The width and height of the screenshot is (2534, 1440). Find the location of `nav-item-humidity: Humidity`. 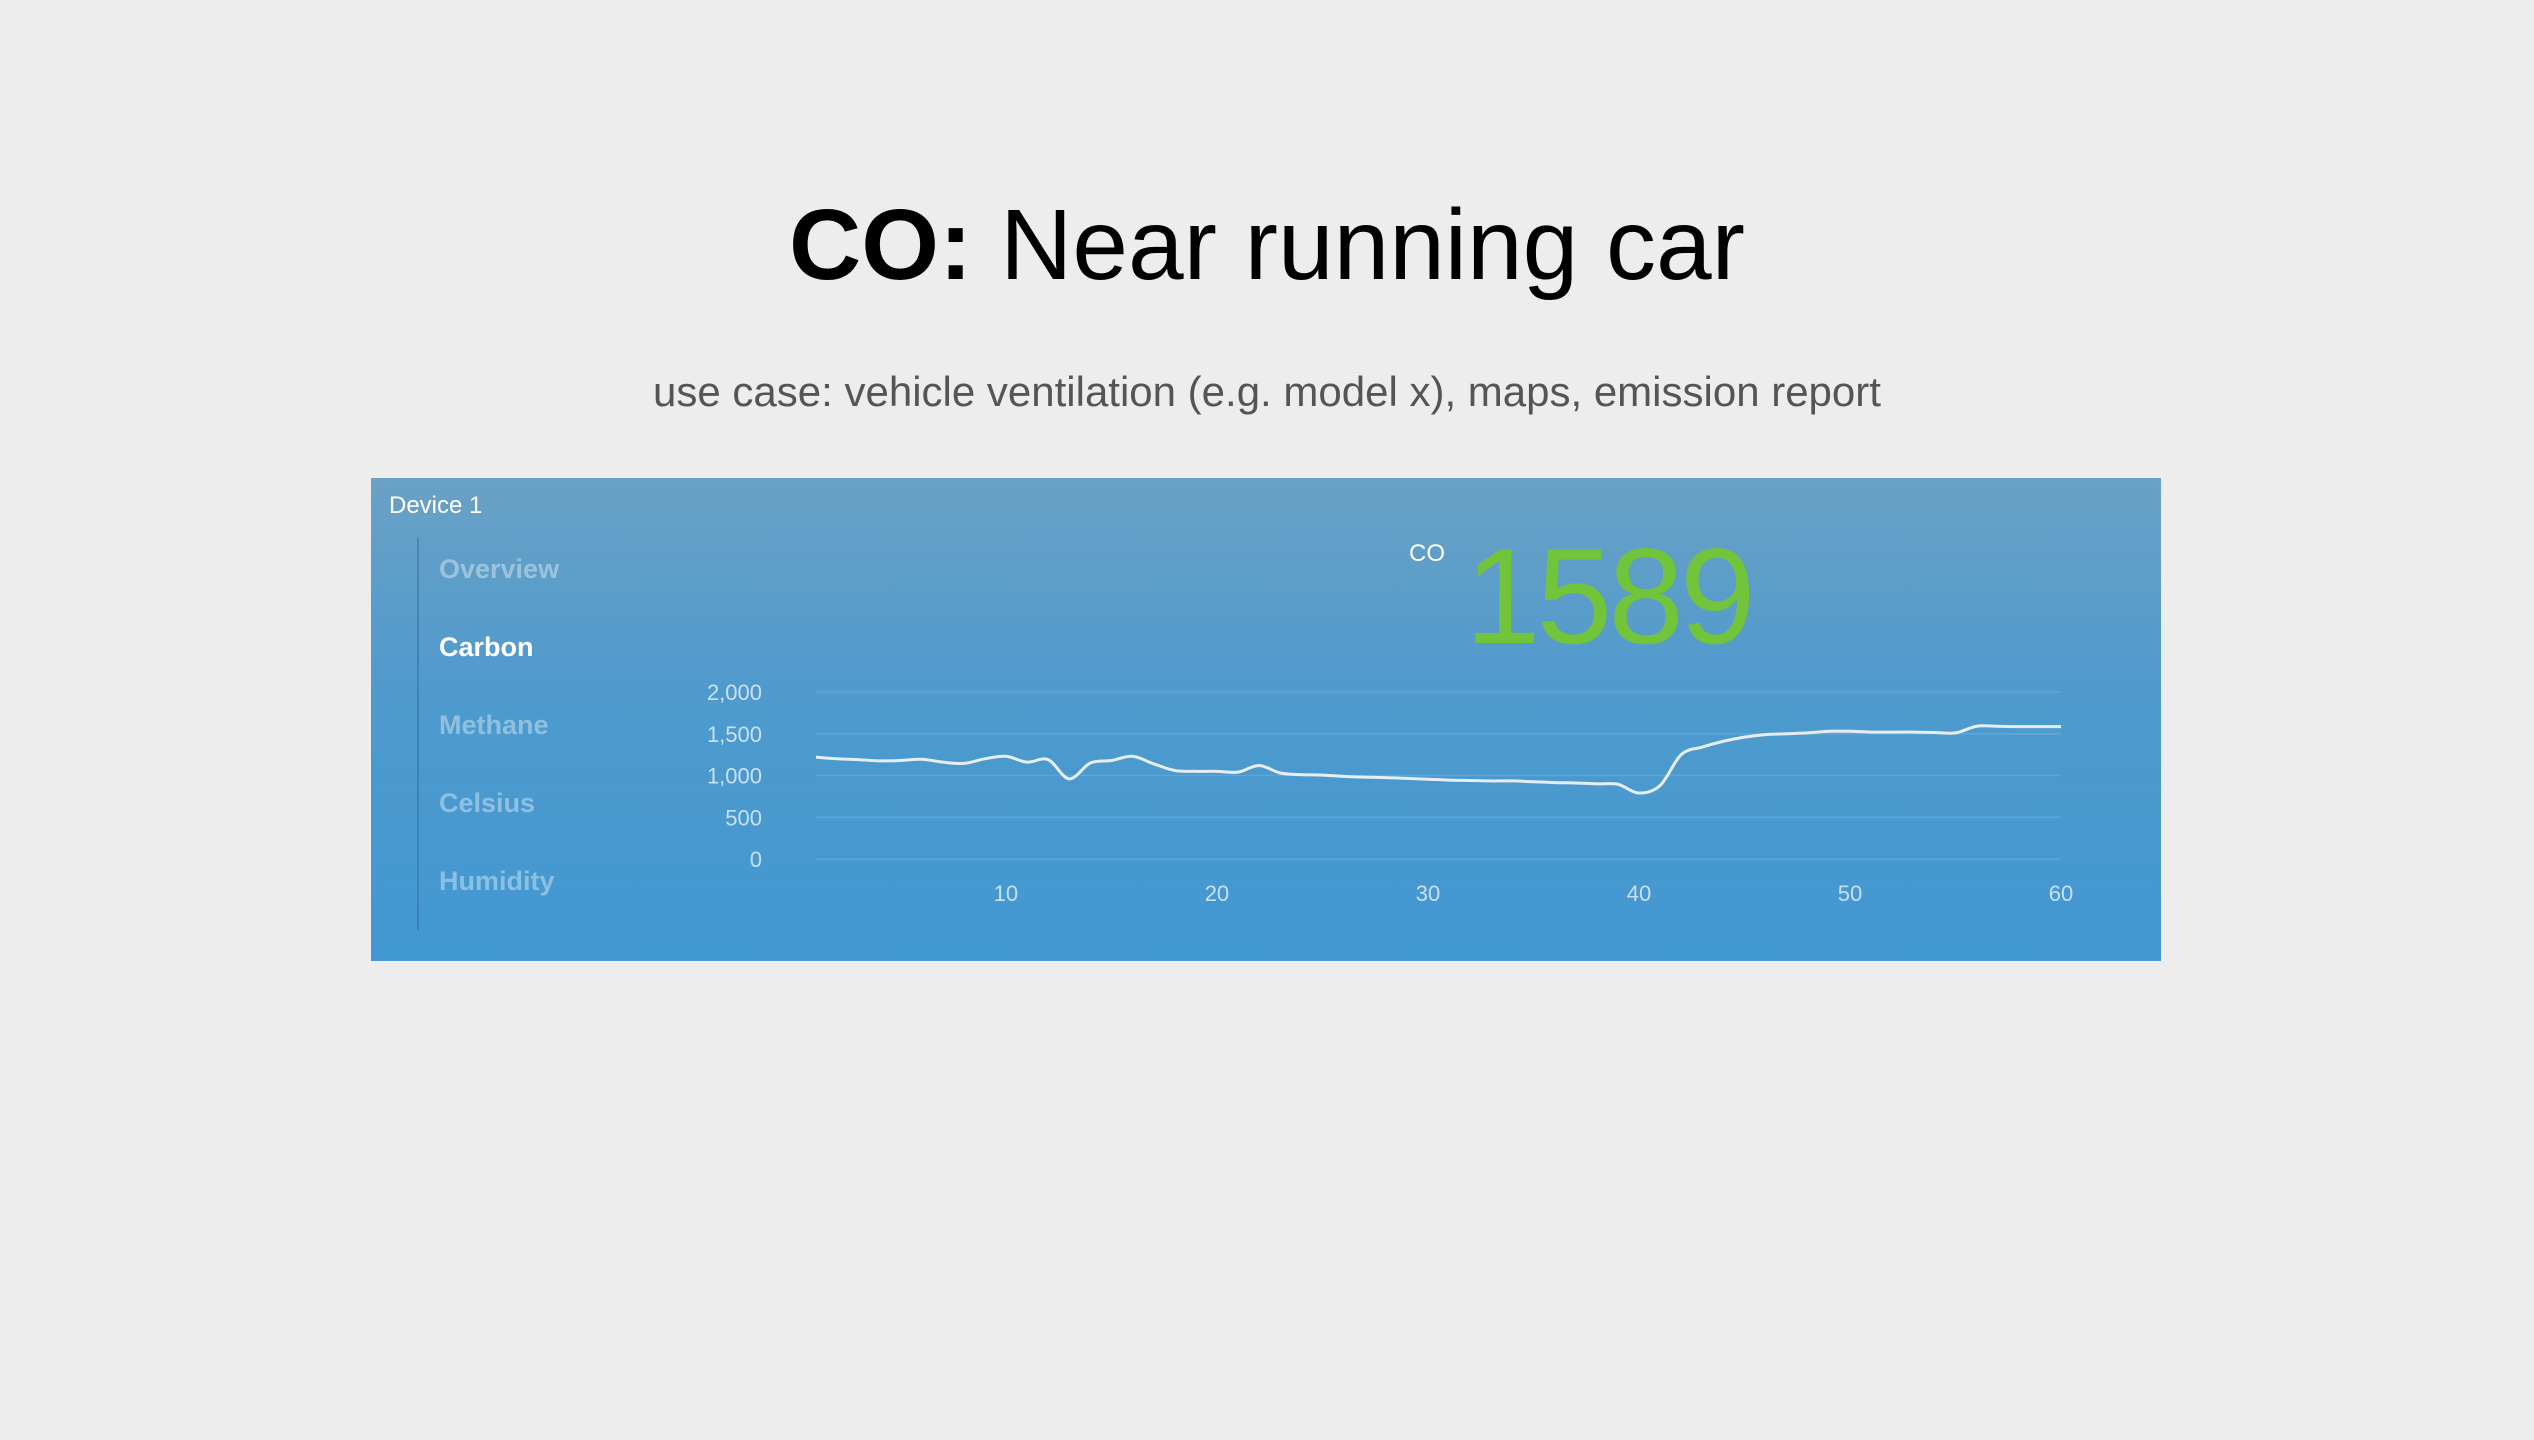

nav-item-humidity: Humidity is located at coordinates (497, 881).